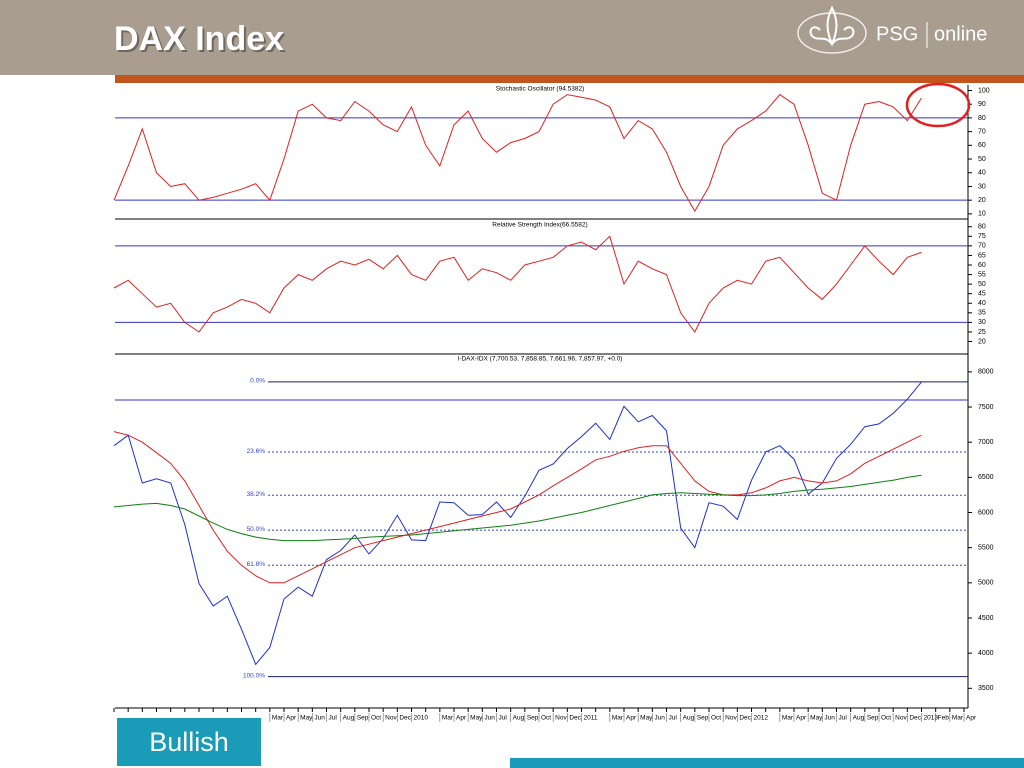 Image resolution: width=1024 pixels, height=768 pixels. What do you see at coordinates (254, 675) in the screenshot?
I see `fib-label: 100.0%` at bounding box center [254, 675].